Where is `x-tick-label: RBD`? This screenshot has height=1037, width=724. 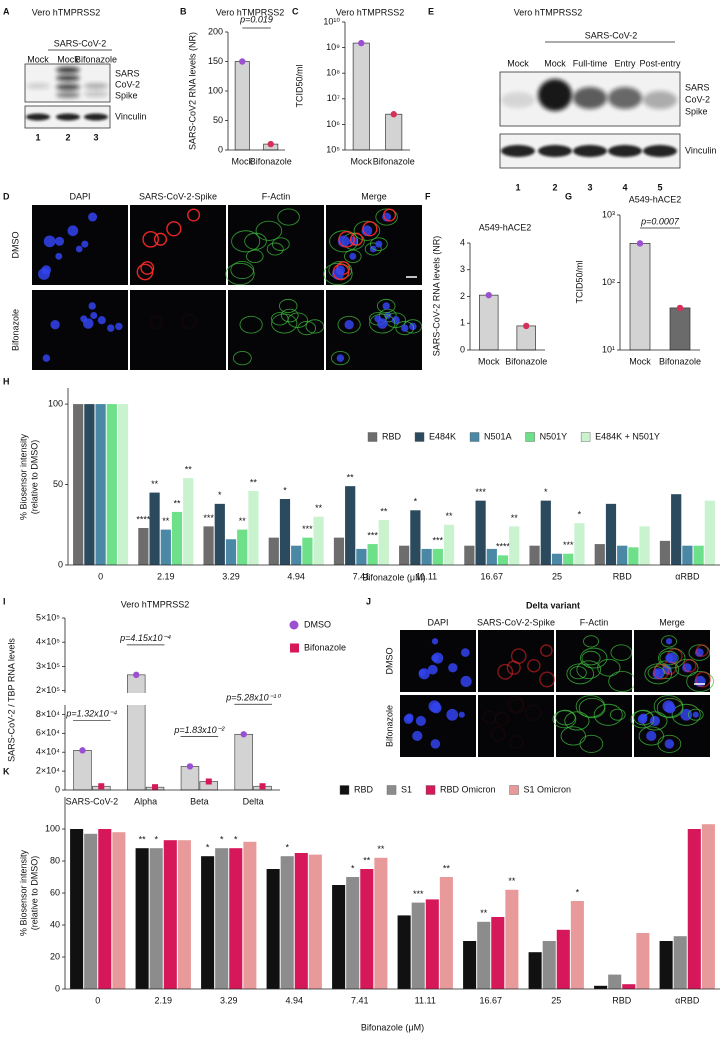
x-tick-label: RBD is located at coordinates (623, 576).